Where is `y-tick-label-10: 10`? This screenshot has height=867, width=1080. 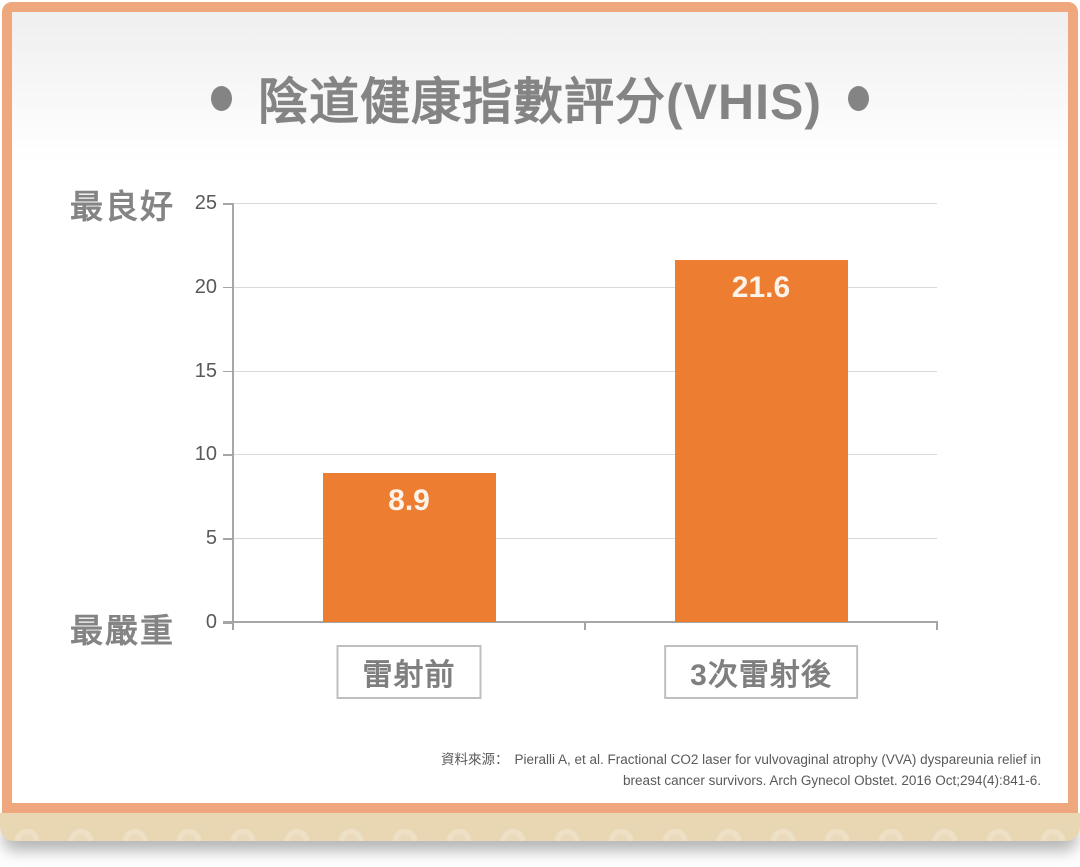
y-tick-label-10: 10 is located at coordinates (205, 454).